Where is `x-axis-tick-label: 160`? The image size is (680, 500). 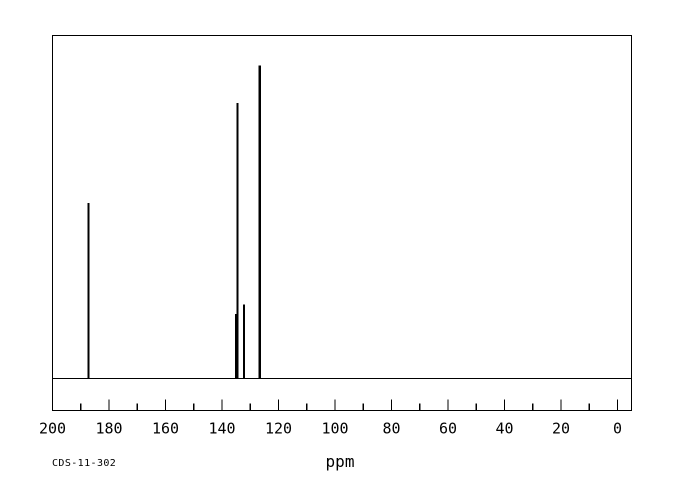
x-axis-tick-label: 160 is located at coordinates (165, 429).